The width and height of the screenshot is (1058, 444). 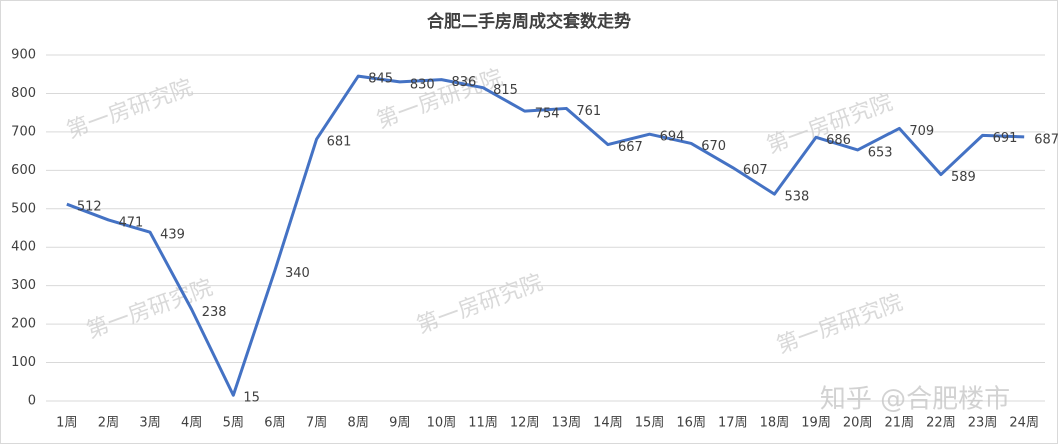 I want to click on x-tick-label: 23周, so click(x=983, y=423).